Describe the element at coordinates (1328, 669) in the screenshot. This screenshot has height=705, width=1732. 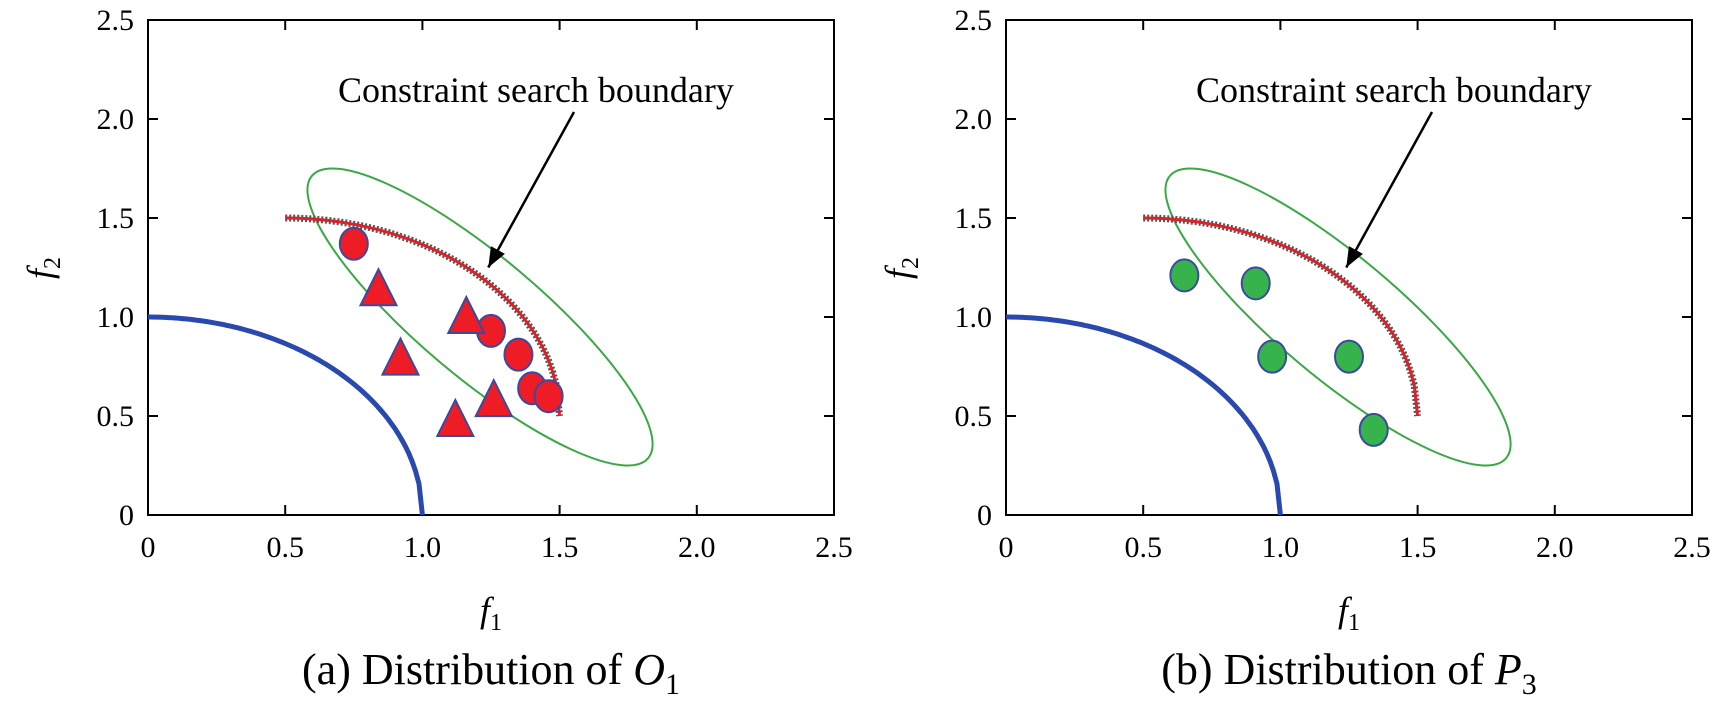
I see `caption-prefix: (b) Distribution of` at that location.